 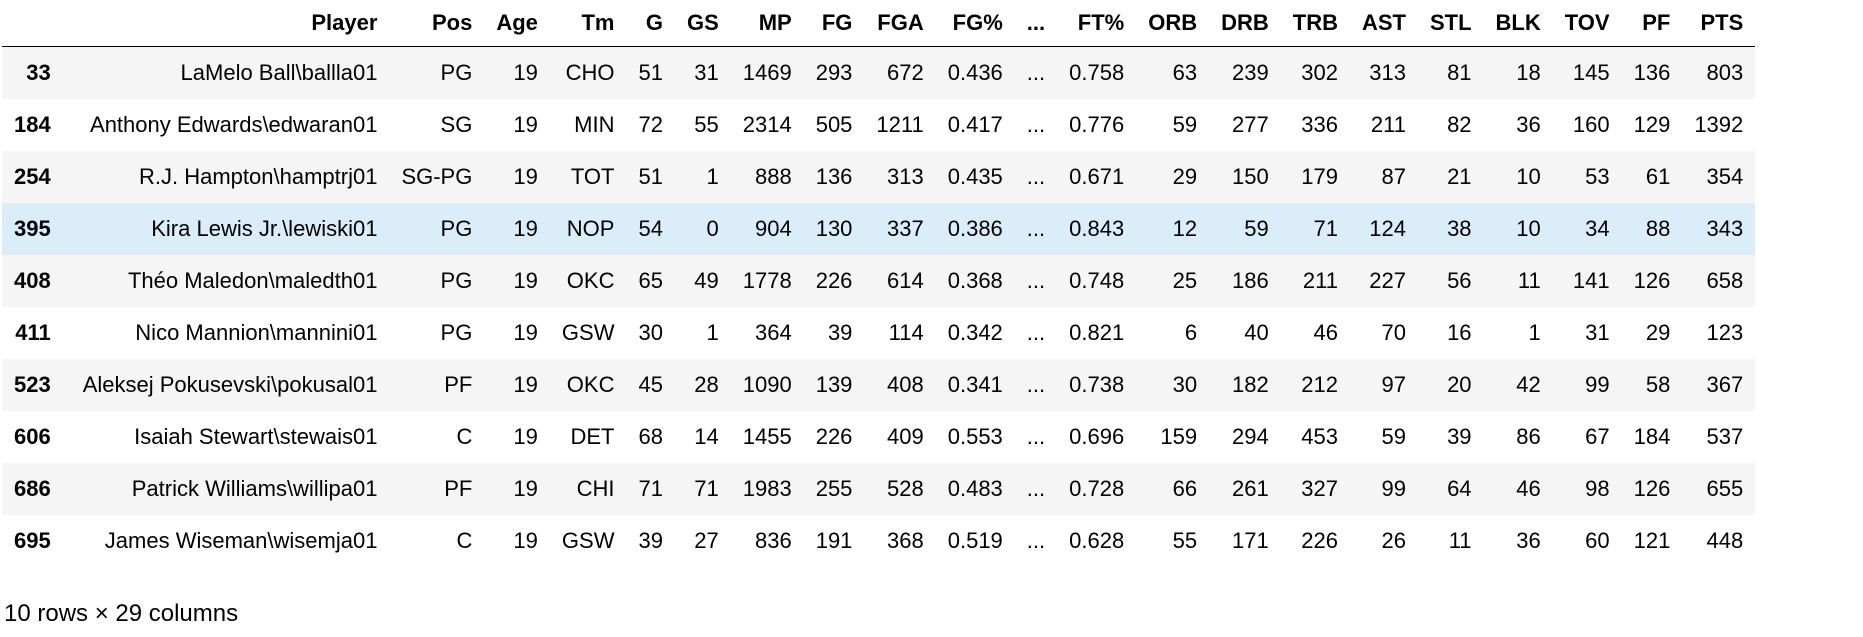 I want to click on table-cell: Isaiah Stewart\stewais01, so click(x=256, y=436).